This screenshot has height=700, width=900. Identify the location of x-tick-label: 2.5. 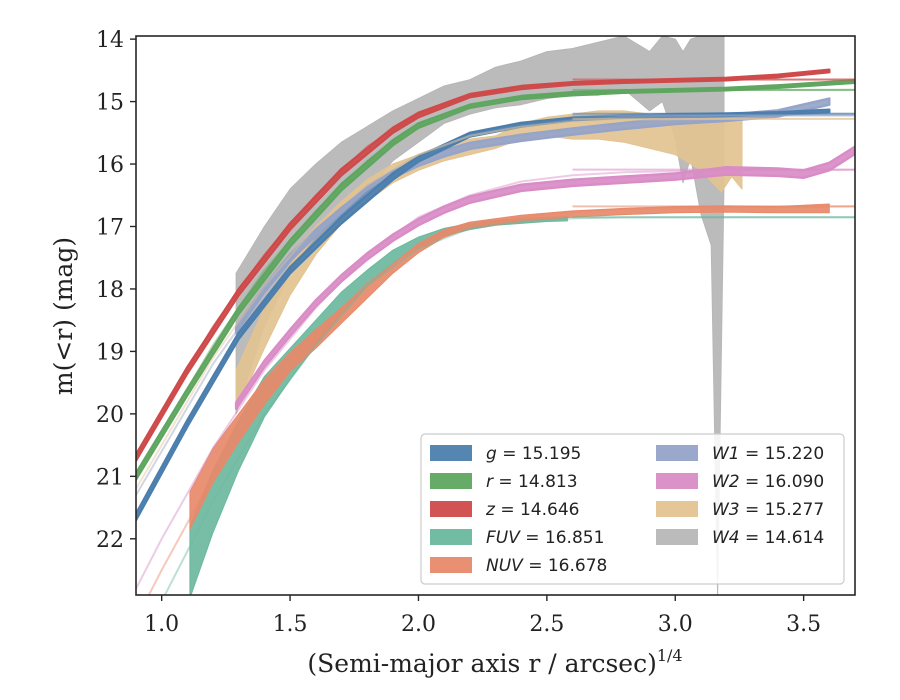
(546, 624).